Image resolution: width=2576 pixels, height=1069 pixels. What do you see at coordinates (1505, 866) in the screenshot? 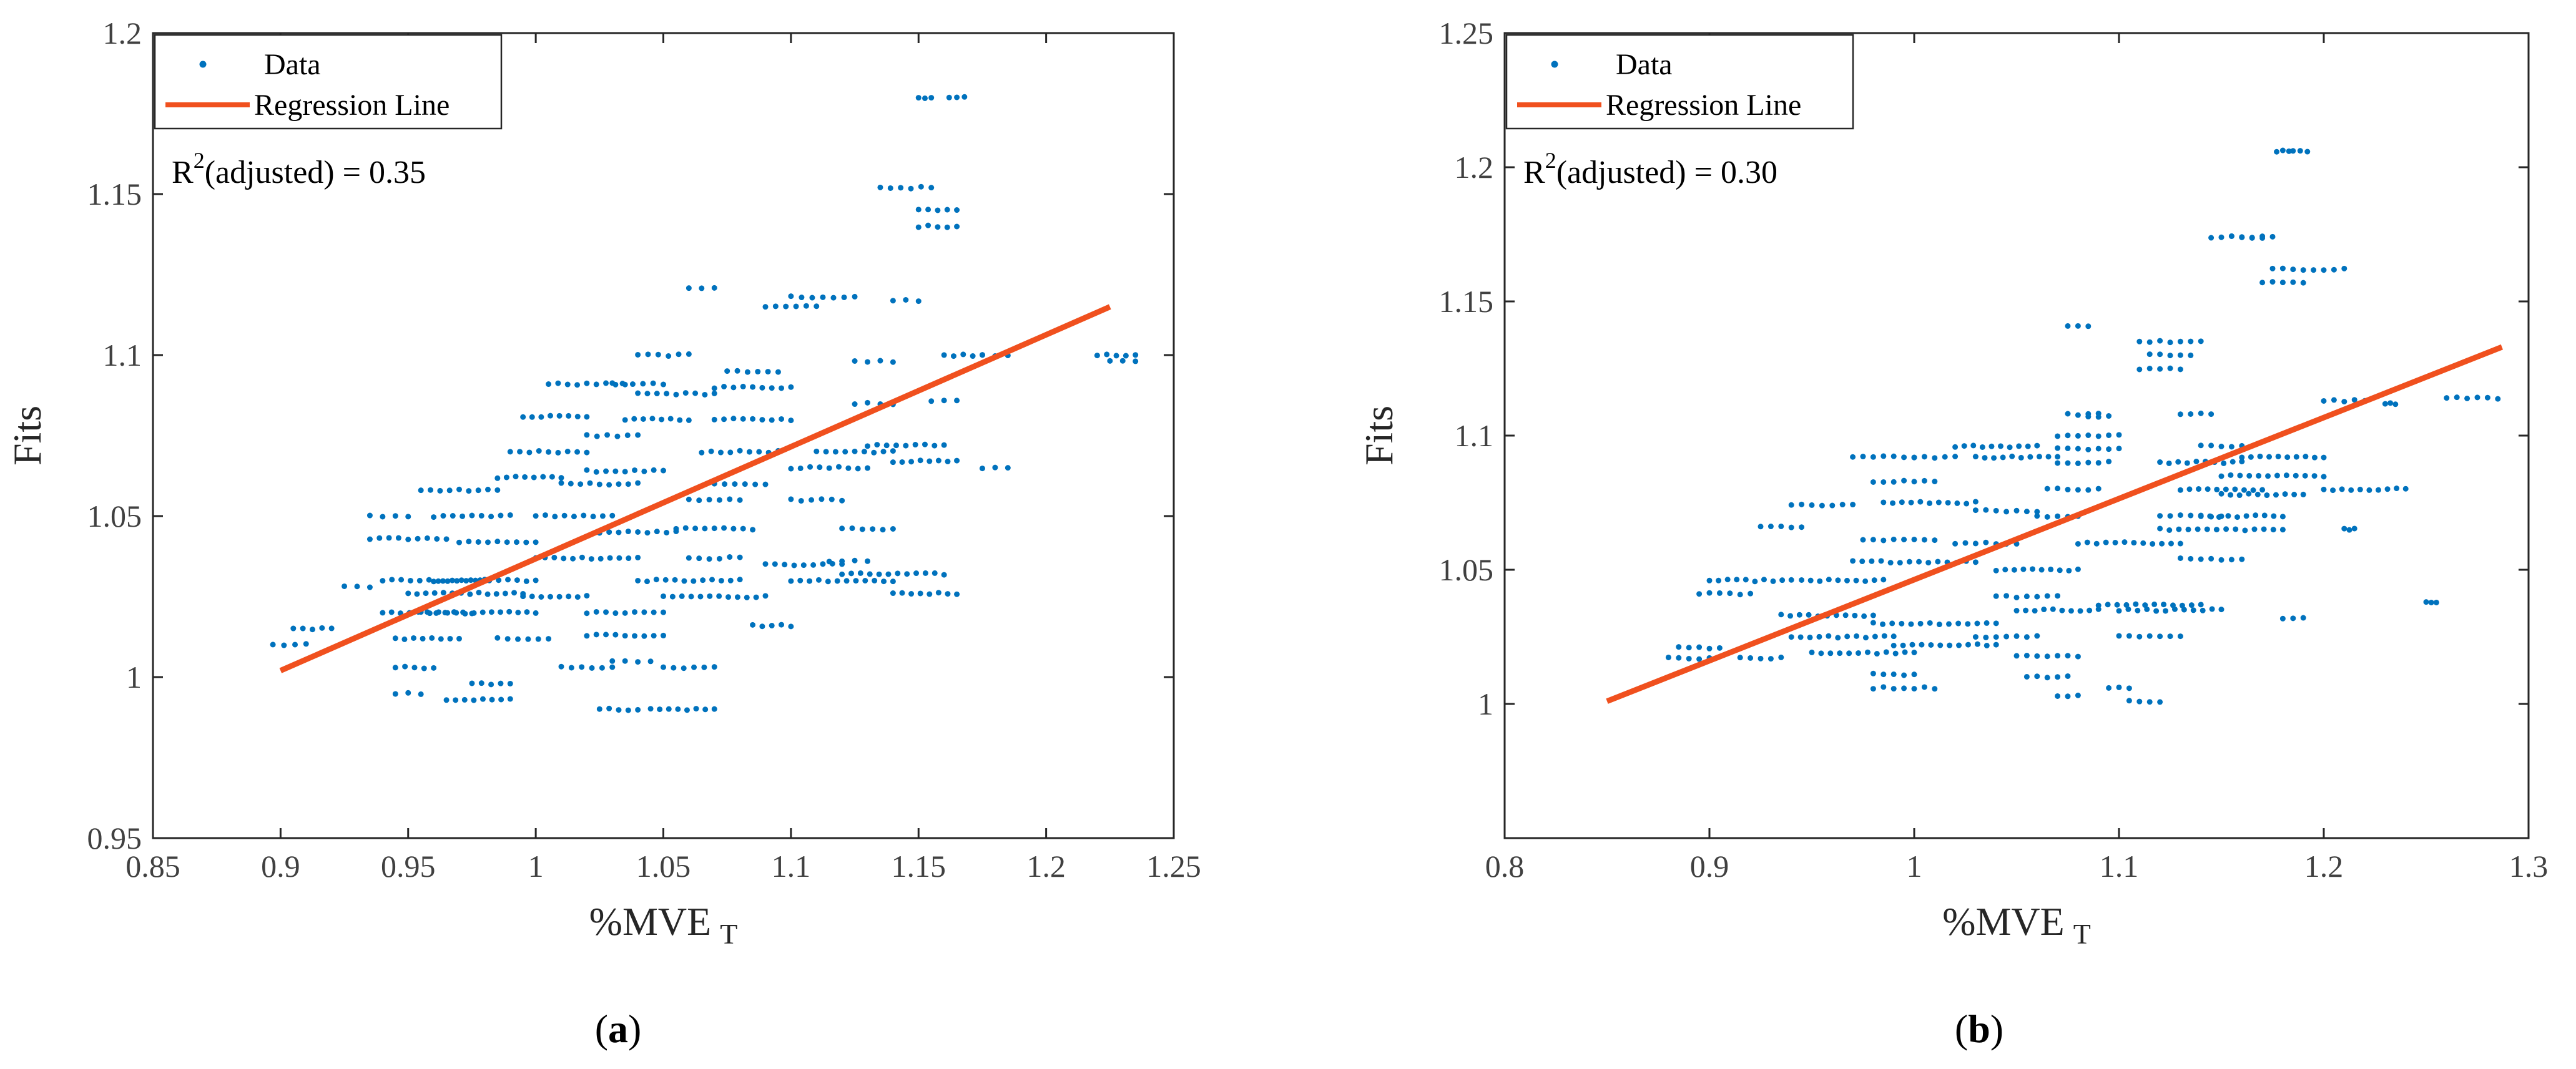
I see `x-tick-label: 0.8` at bounding box center [1505, 866].